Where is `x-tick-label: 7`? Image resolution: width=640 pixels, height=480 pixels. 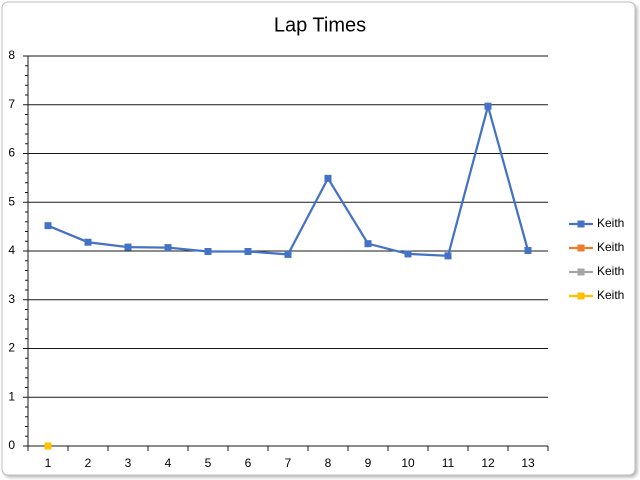
x-tick-label: 7 is located at coordinates (288, 463).